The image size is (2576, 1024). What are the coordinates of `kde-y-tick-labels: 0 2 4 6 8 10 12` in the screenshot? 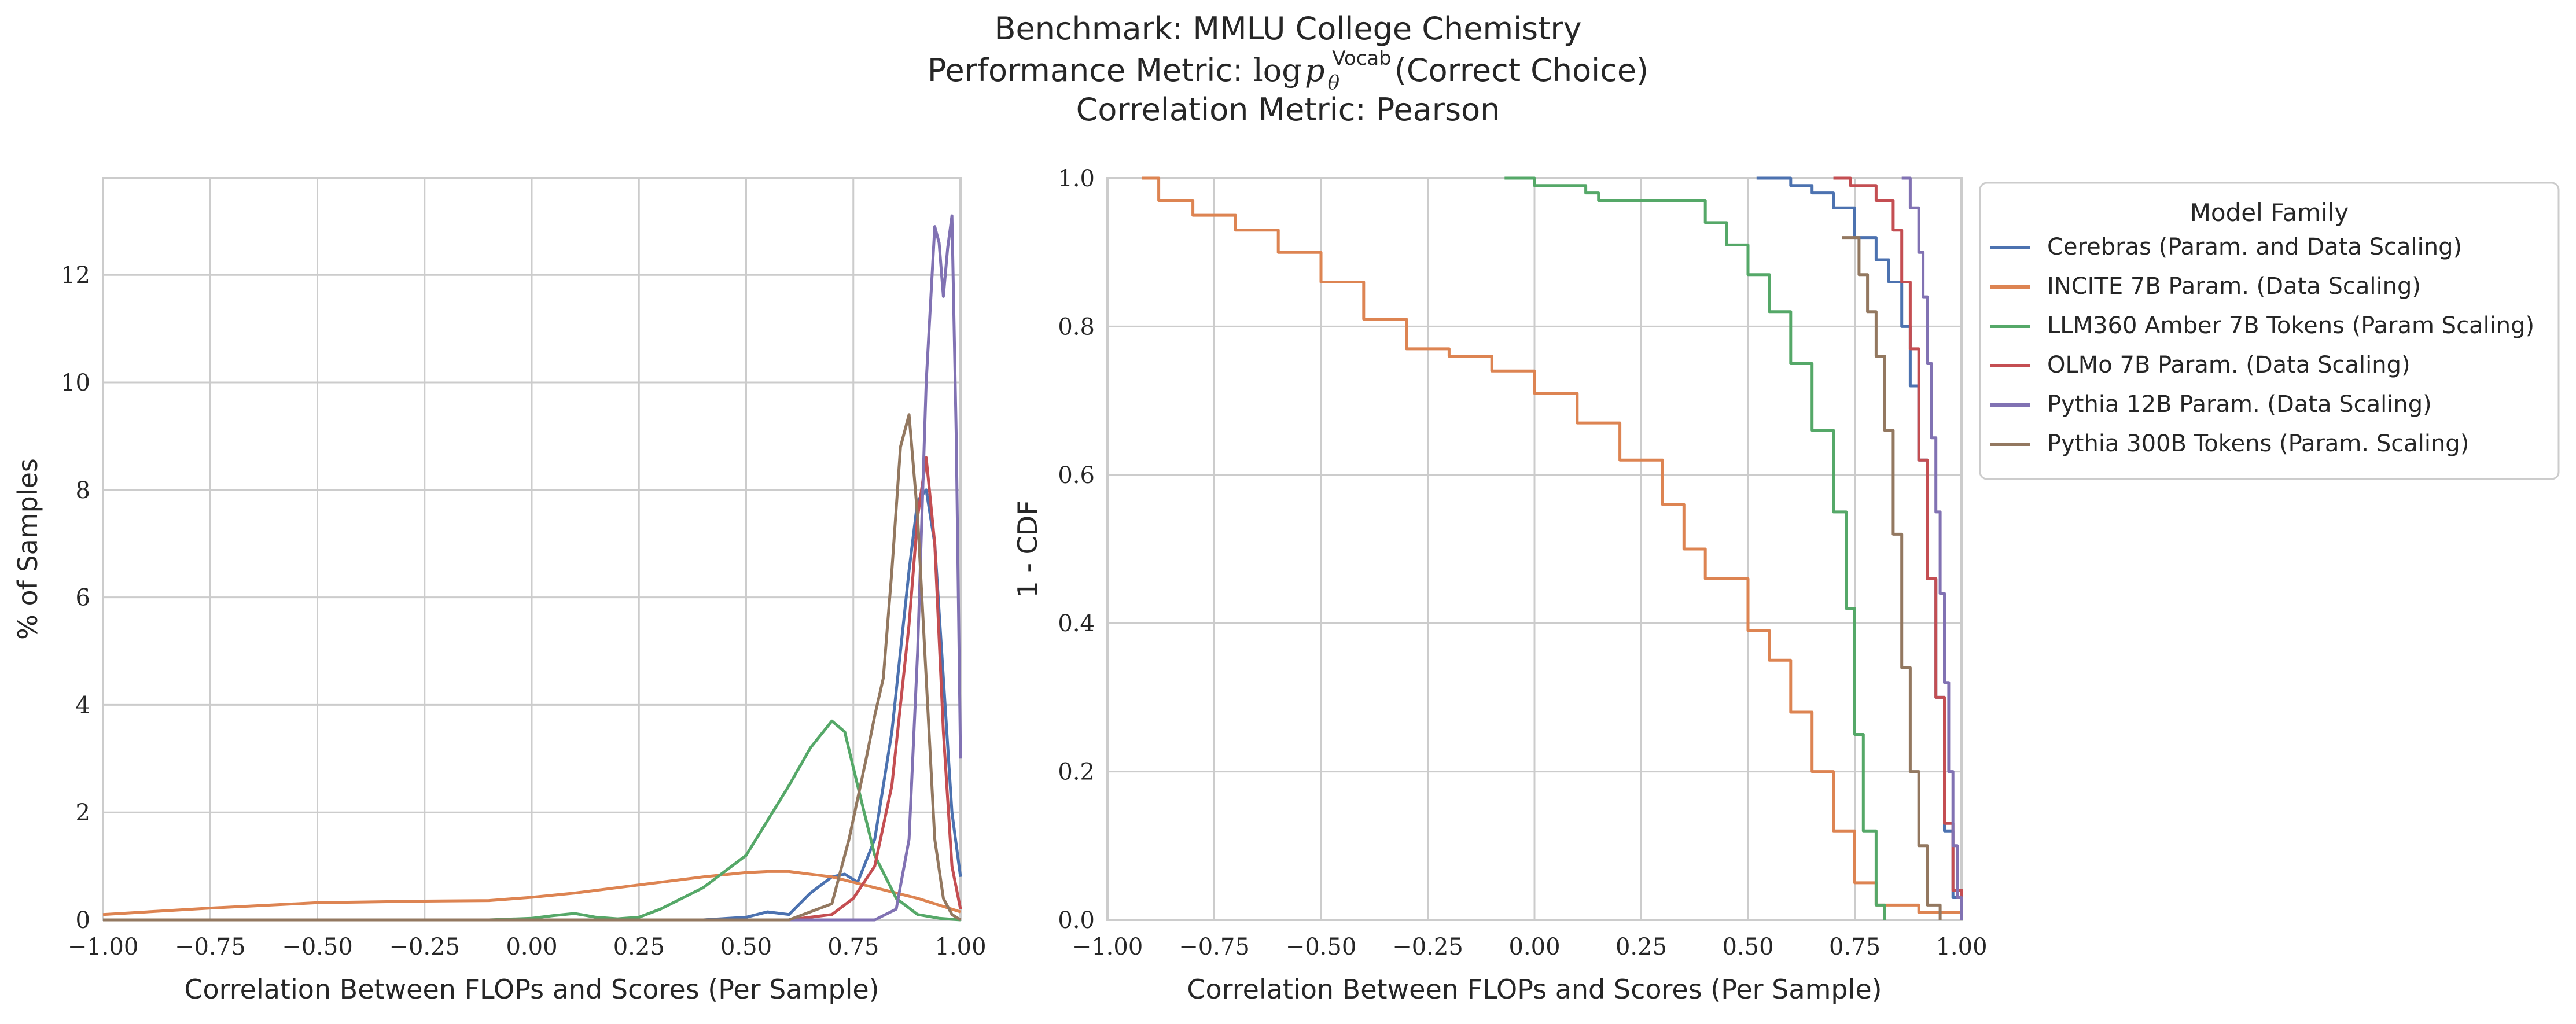 It's located at (75, 598).